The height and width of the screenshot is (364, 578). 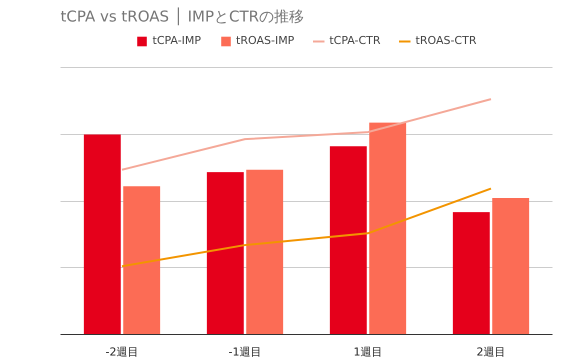 What do you see at coordinates (265, 40) in the screenshot?
I see `legend-label: tROAS-IMP` at bounding box center [265, 40].